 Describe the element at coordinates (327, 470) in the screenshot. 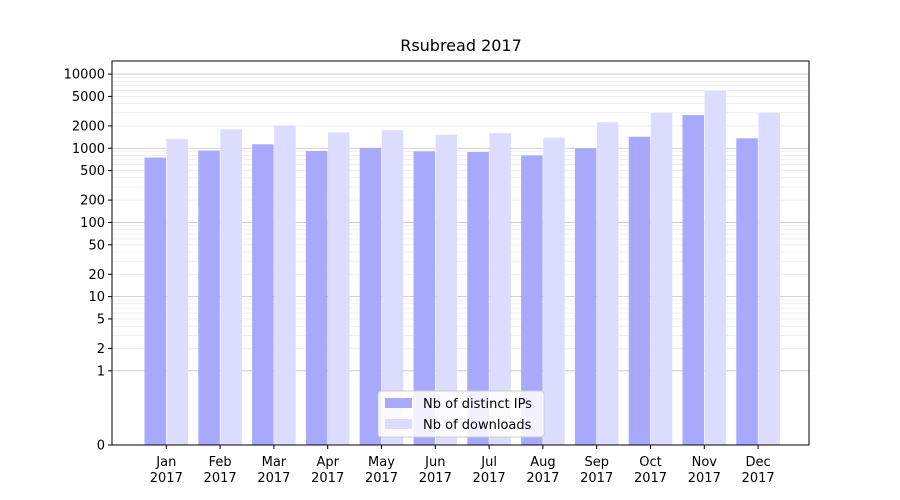

I see `x-tick-label: Apr 2017` at that location.